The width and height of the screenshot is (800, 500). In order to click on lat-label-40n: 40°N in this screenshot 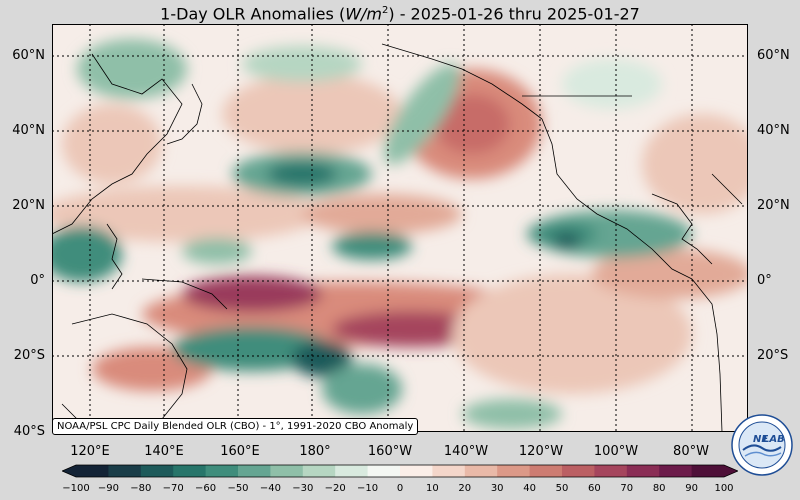, I will do `click(28, 130)`.